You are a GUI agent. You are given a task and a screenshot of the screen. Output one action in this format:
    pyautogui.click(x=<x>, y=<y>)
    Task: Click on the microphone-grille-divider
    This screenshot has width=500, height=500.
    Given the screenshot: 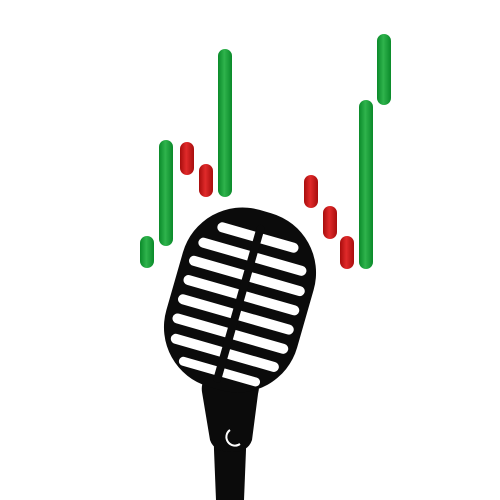 What is the action you would take?
    pyautogui.click(x=239, y=303)
    